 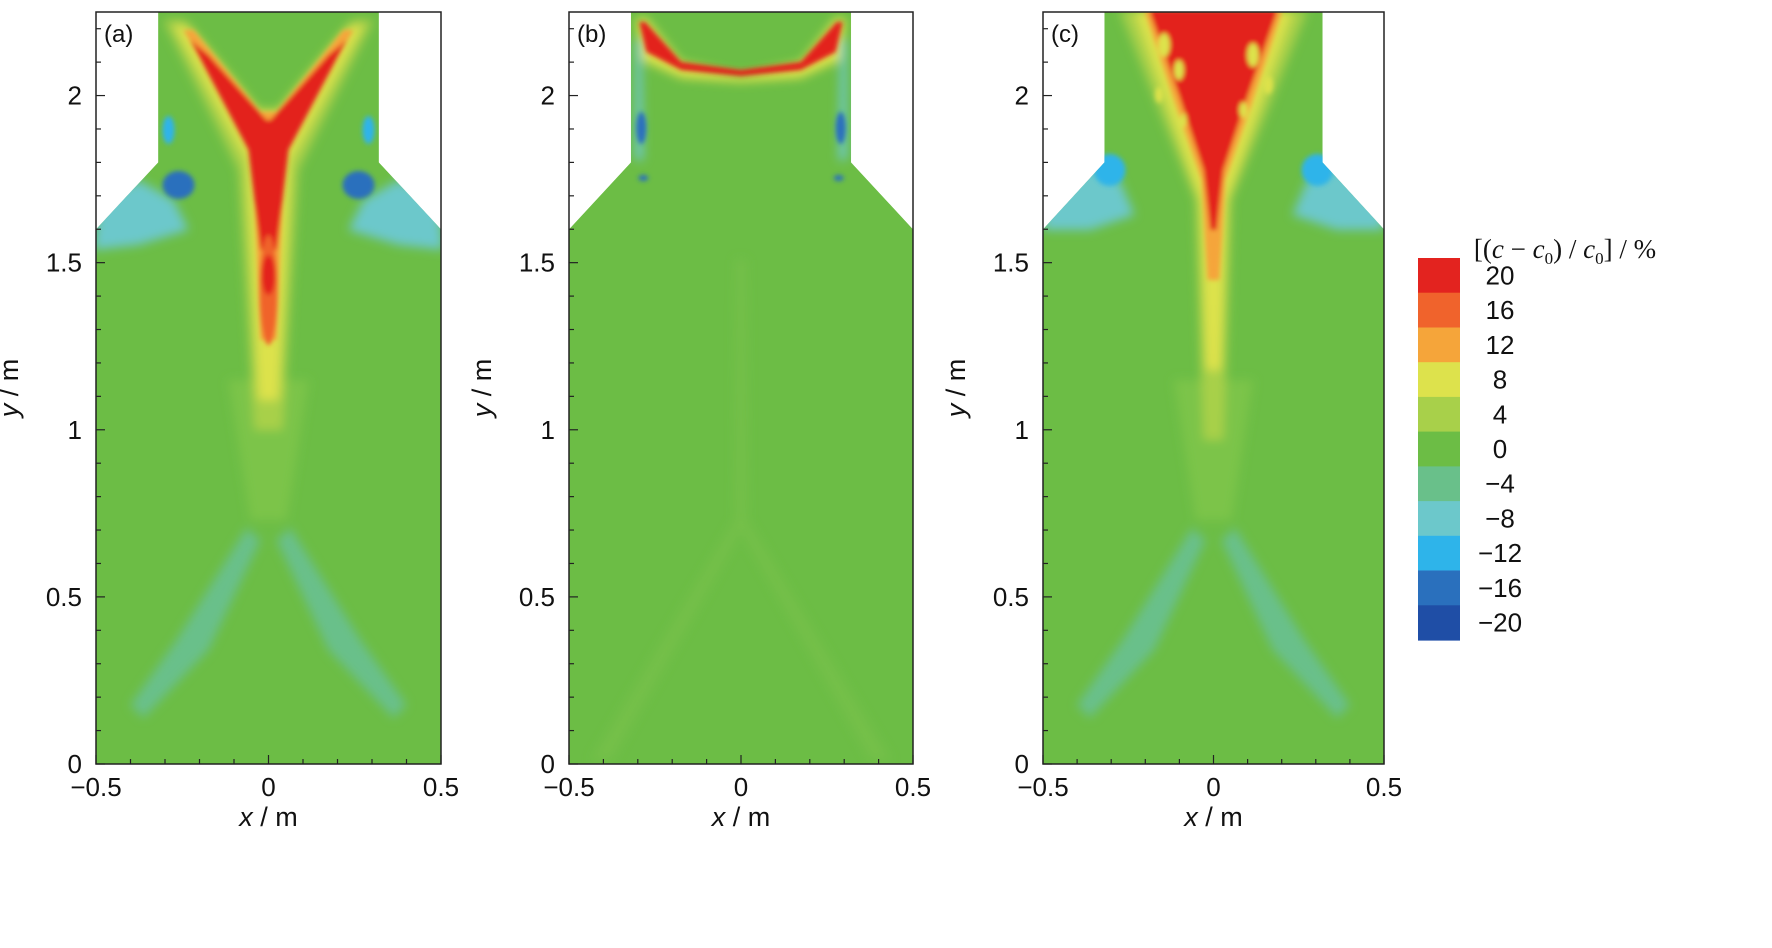 What do you see at coordinates (1065, 34) in the screenshot?
I see `panel-label: (c)` at bounding box center [1065, 34].